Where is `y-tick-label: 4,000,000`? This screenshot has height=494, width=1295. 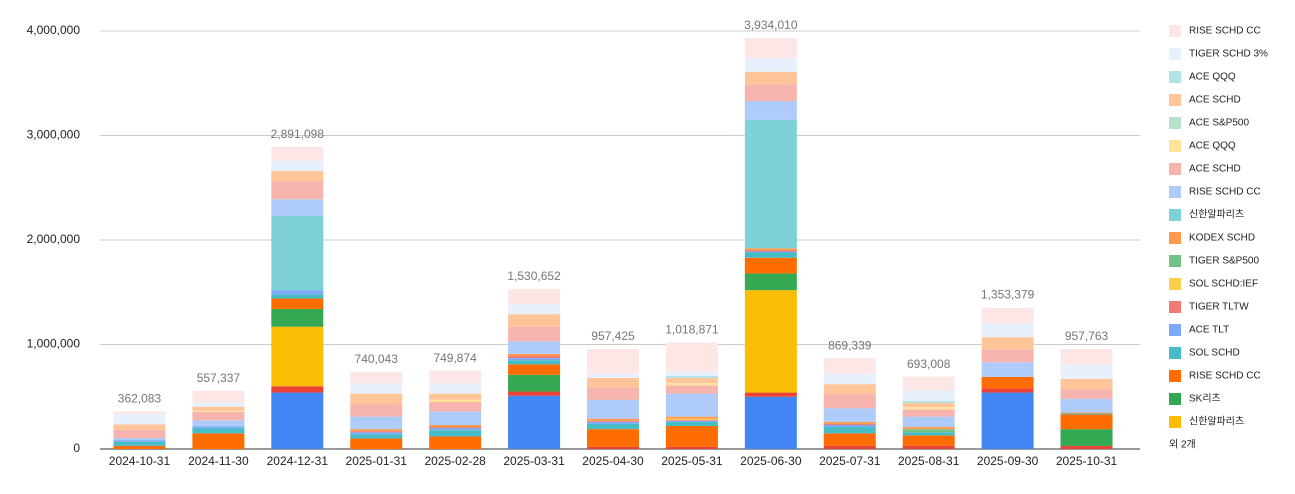 y-tick-label: 4,000,000 is located at coordinates (54, 30).